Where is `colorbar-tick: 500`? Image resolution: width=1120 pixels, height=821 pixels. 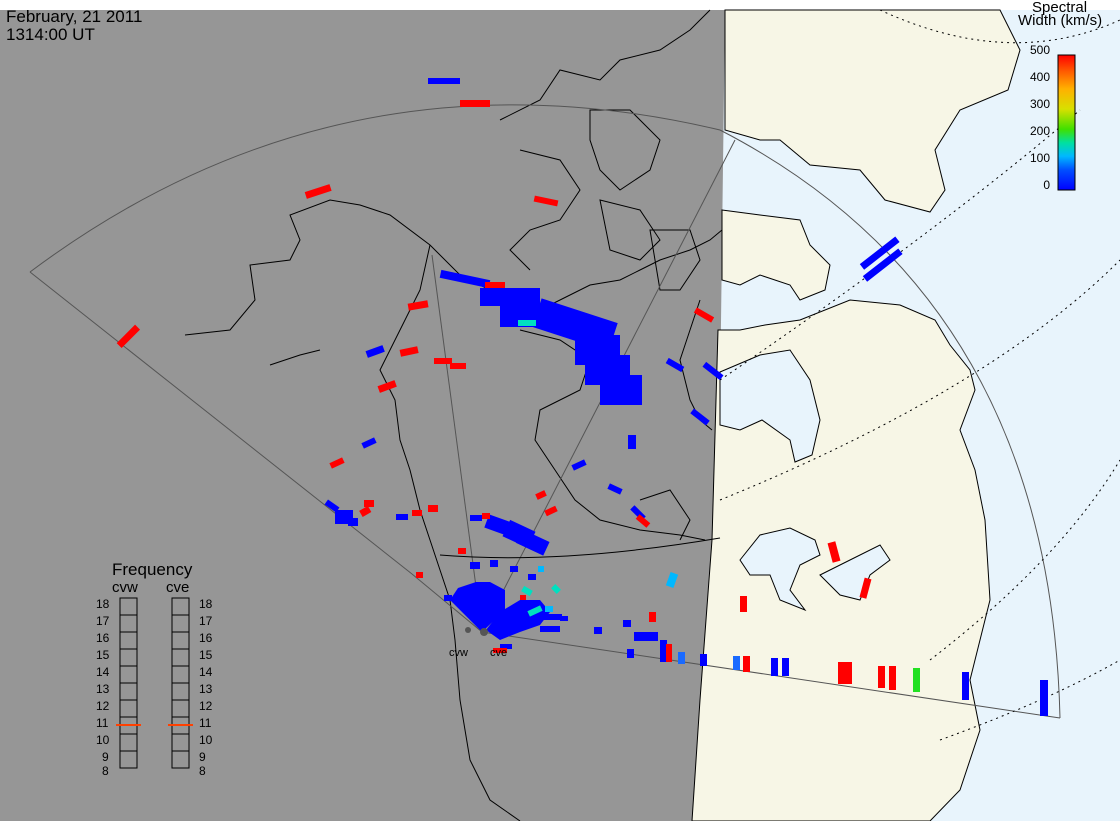
colorbar-tick: 500 is located at coordinates (1039, 50).